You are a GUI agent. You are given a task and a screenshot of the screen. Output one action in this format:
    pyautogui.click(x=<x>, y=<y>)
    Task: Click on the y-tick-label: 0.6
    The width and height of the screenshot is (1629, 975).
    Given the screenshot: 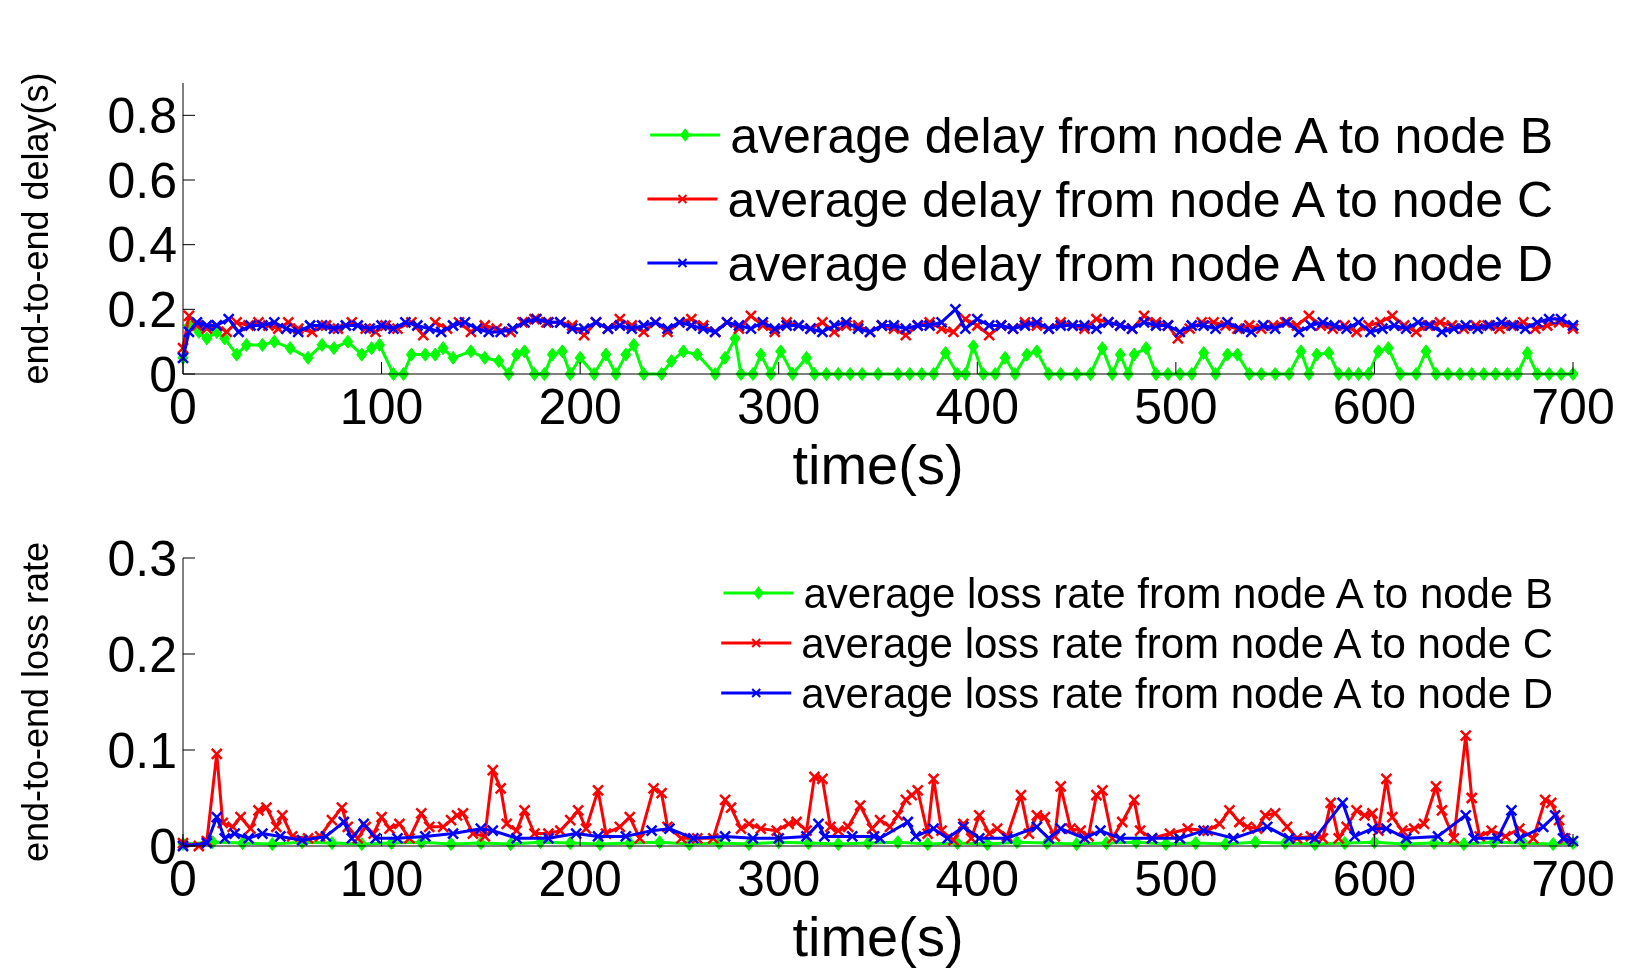 What is the action you would take?
    pyautogui.click(x=142, y=180)
    